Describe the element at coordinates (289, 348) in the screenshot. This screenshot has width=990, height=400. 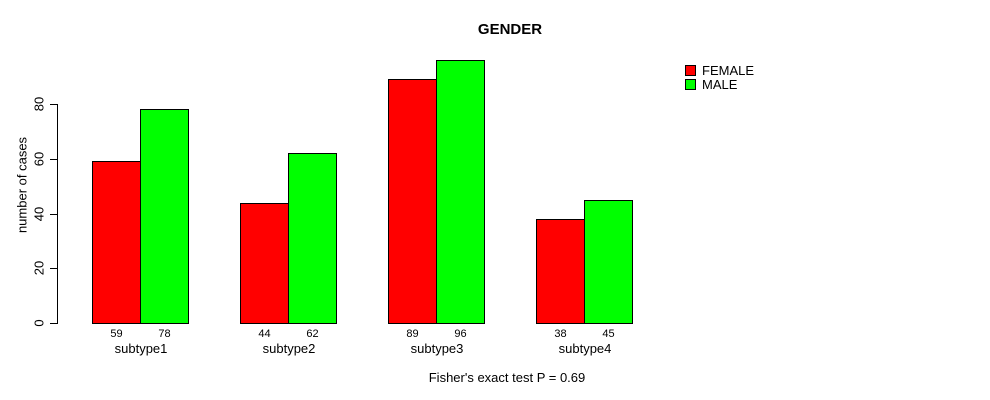
I see `category-label-subtype2: subtype2` at that location.